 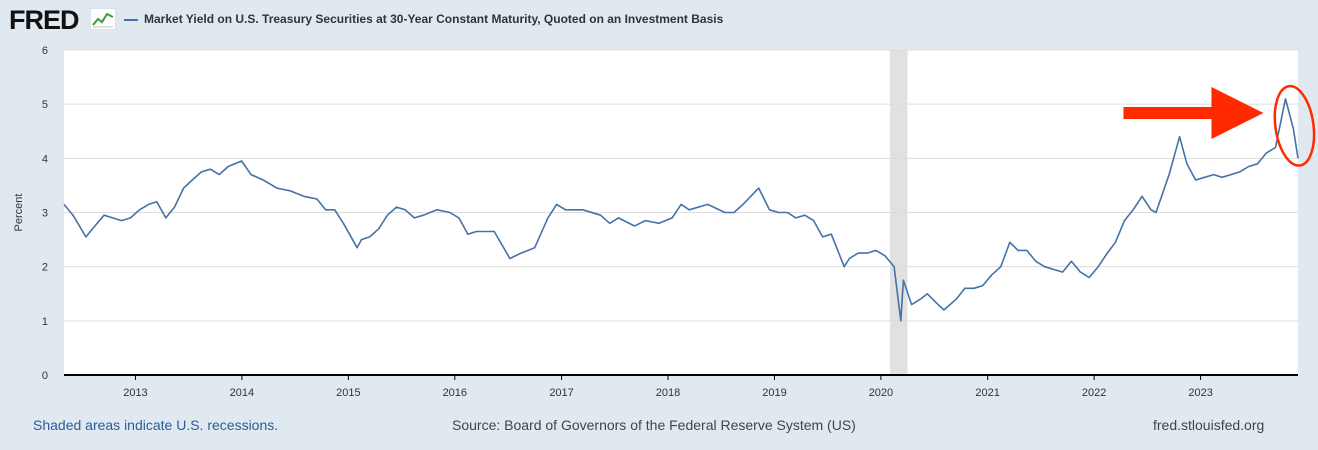 What do you see at coordinates (45, 51) in the screenshot?
I see `y-tick-label: 6` at bounding box center [45, 51].